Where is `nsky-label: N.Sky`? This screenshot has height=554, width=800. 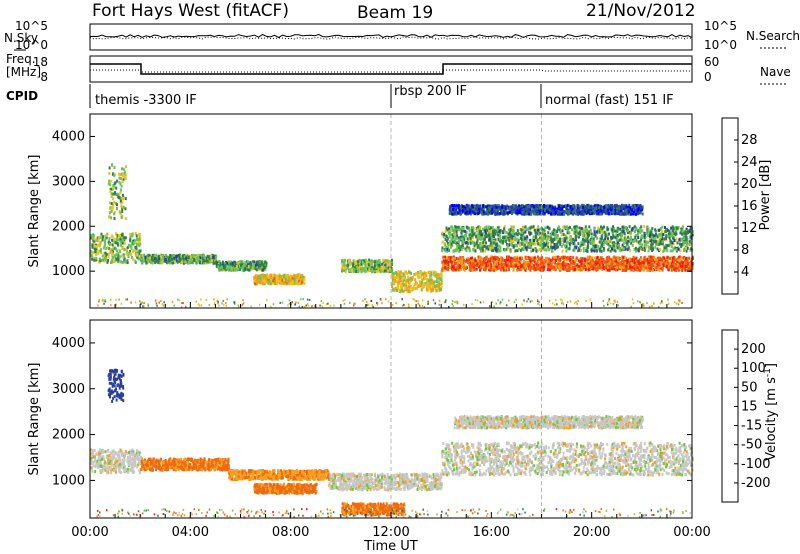
nsky-label: N.Sky is located at coordinates (21, 38).